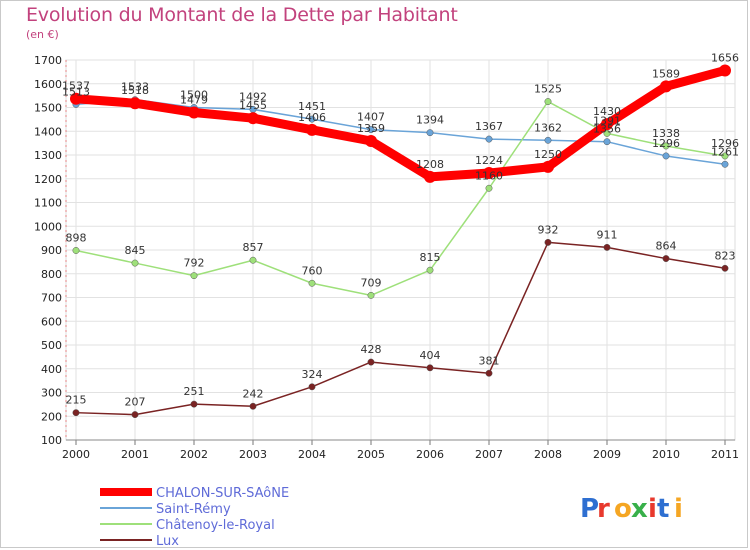 The width and height of the screenshot is (750, 550). What do you see at coordinates (194, 391) in the screenshot?
I see `data-label: 251` at bounding box center [194, 391].